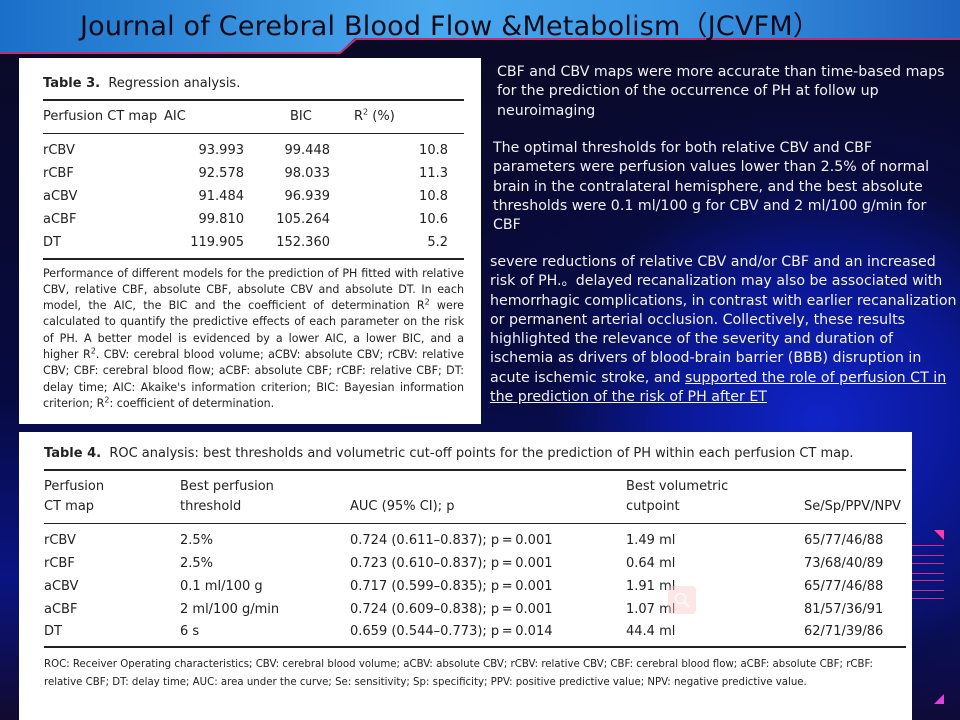 The image size is (960, 720). Describe the element at coordinates (61, 586) in the screenshot. I see `table4-cell-map: aCBV` at that location.